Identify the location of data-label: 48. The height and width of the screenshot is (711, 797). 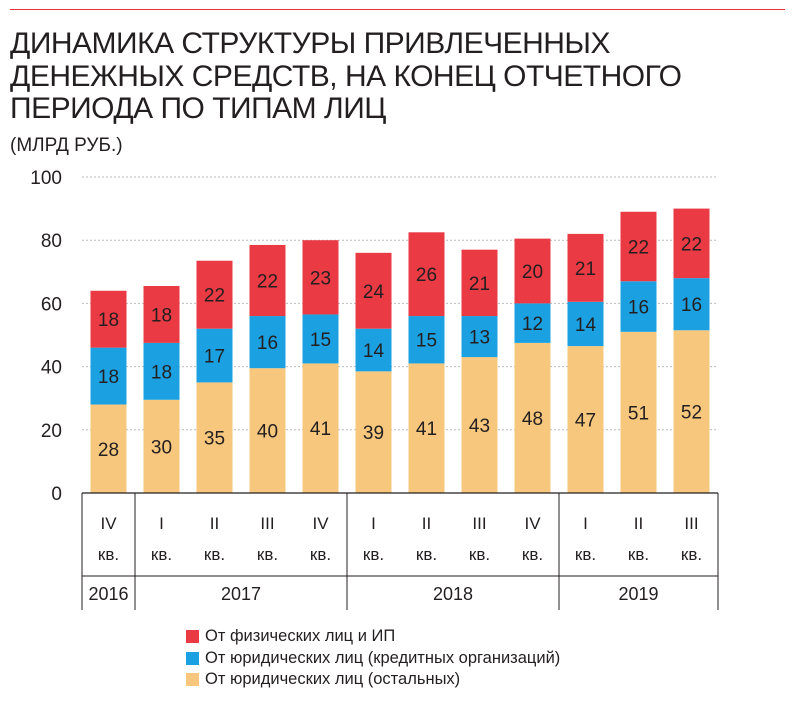
(532, 419).